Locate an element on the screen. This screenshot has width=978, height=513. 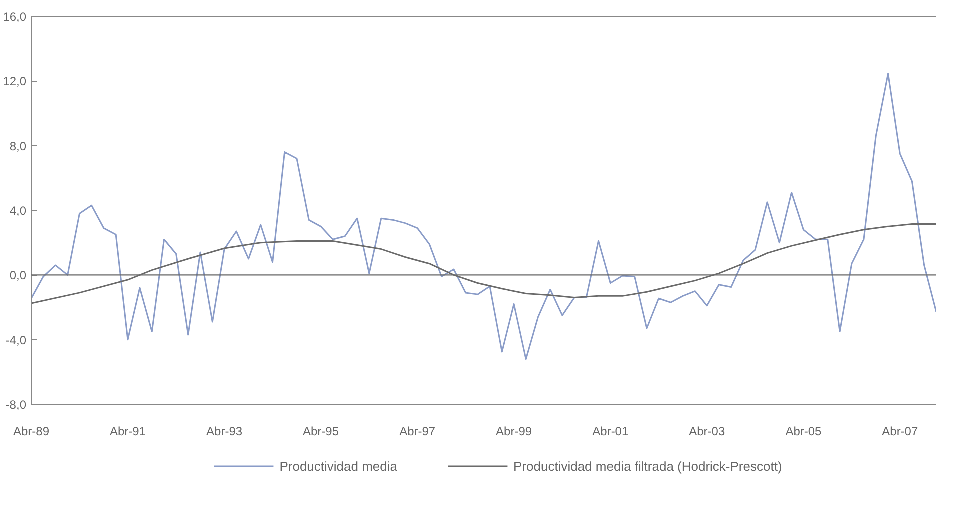
y-tick-label: -4,0 is located at coordinates (16, 340).